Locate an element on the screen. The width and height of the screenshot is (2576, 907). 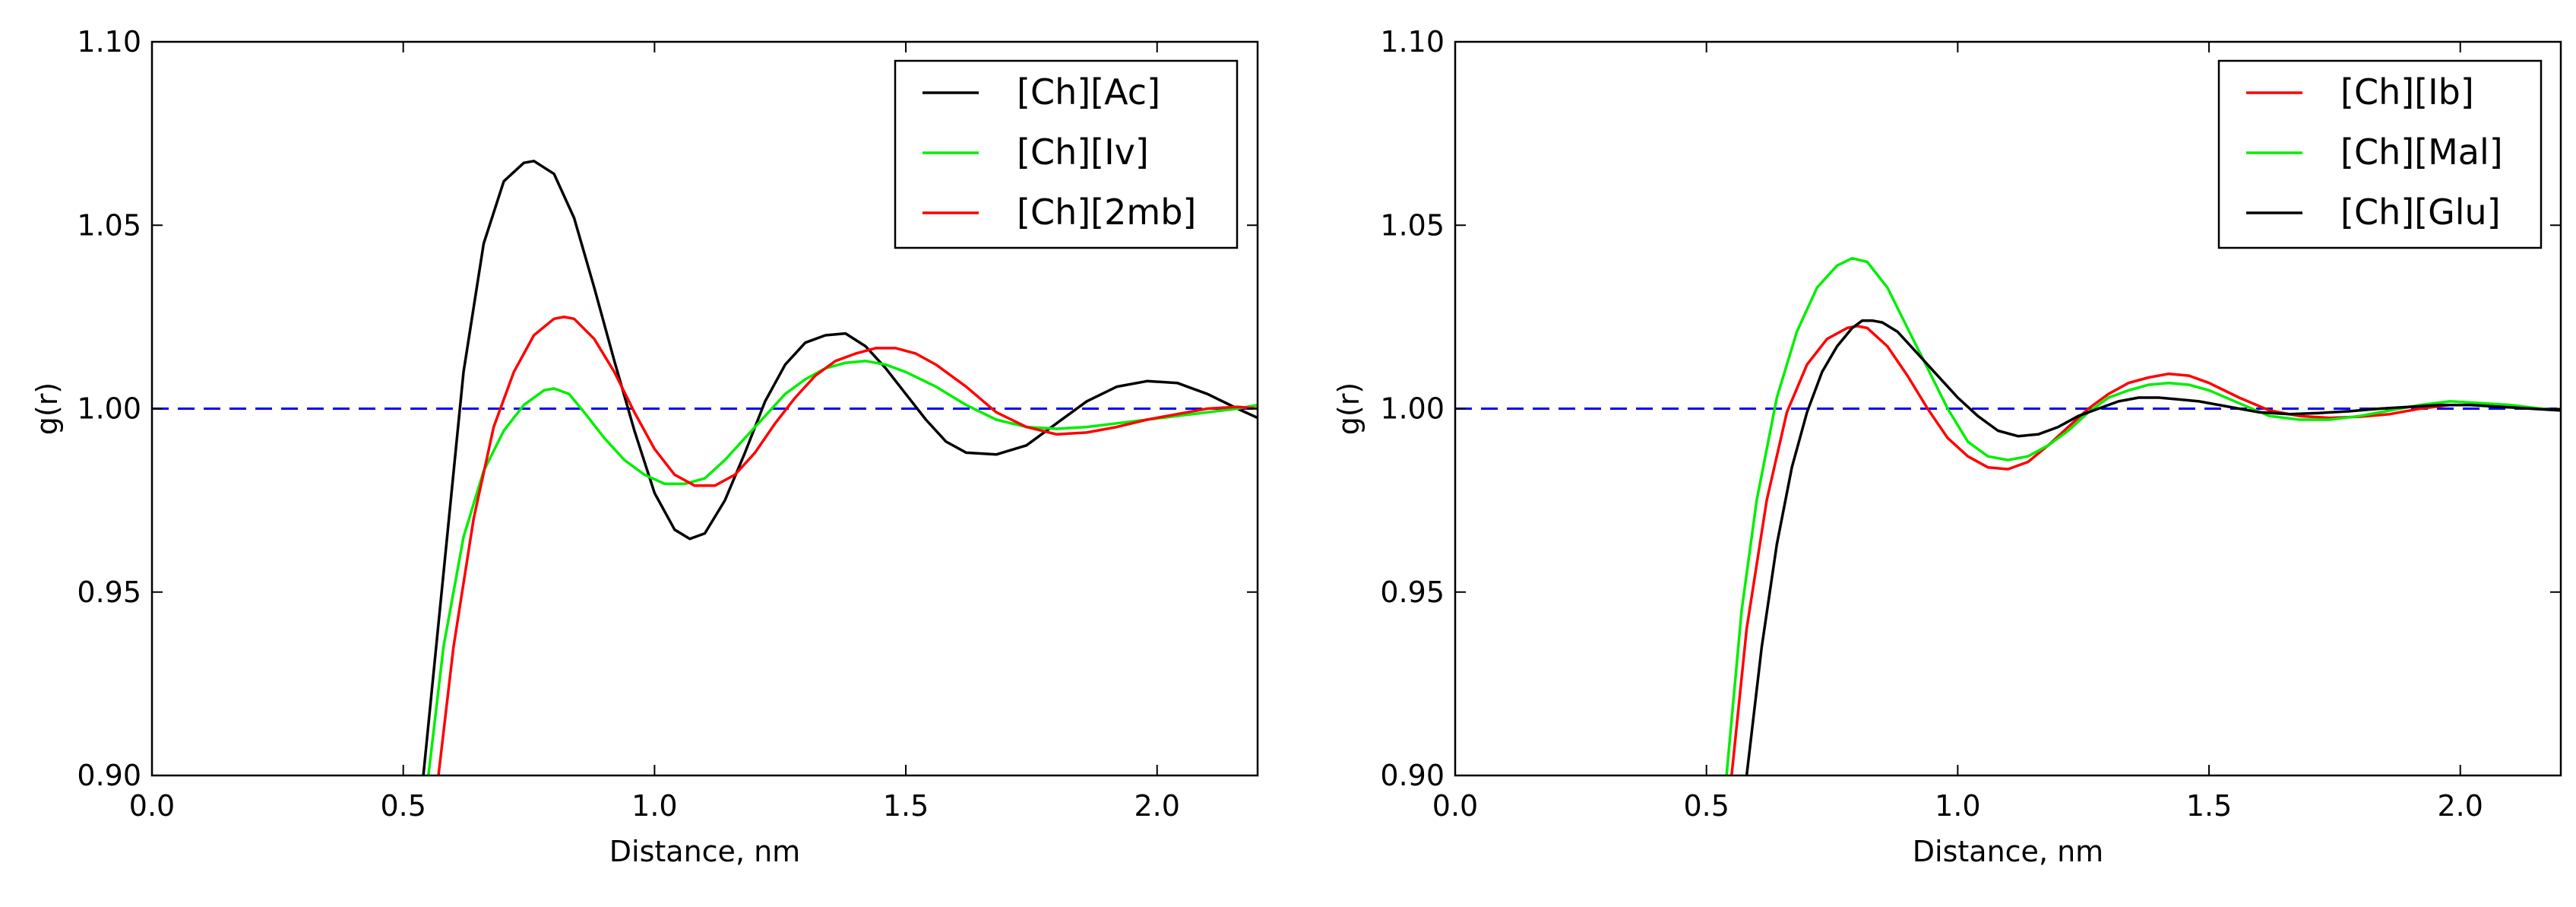
legend-left: [Ch][Ac] [Ch][Iv] [Ch][2mb] is located at coordinates (1066, 154).